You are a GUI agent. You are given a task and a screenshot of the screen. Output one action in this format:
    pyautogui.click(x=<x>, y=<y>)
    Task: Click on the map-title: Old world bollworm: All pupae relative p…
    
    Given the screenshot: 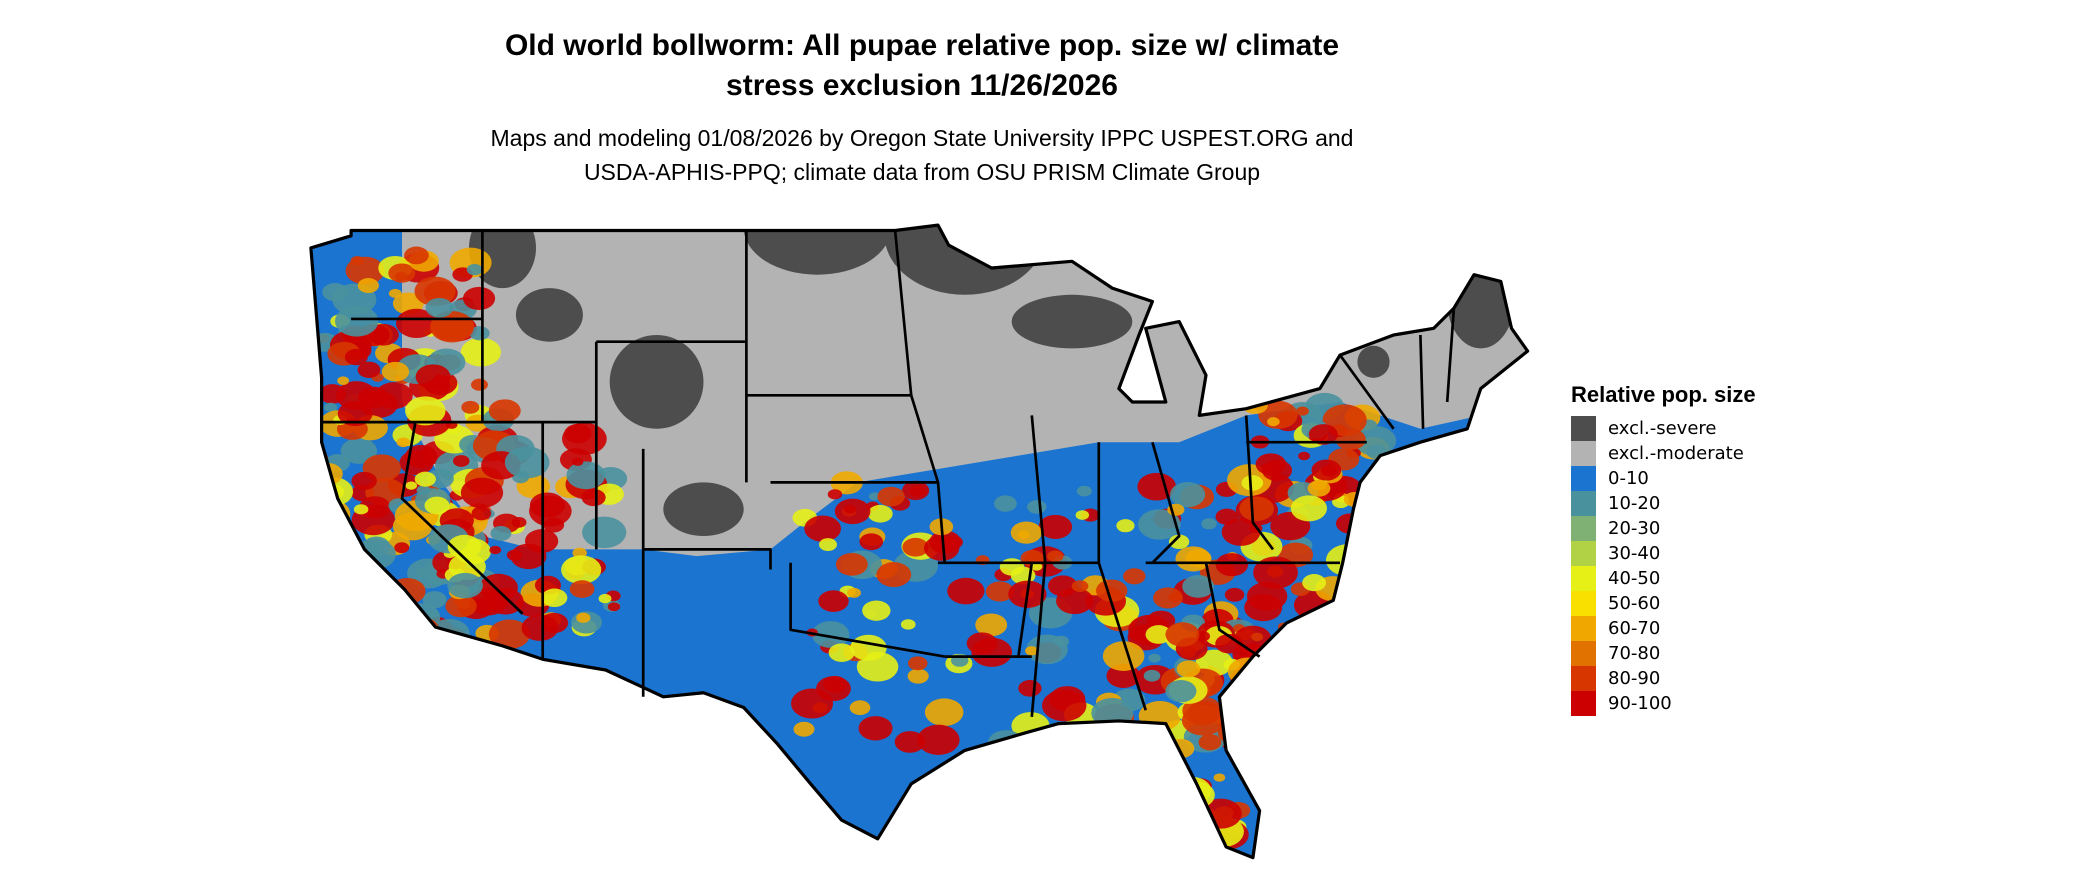 What is the action you would take?
    pyautogui.click(x=922, y=66)
    